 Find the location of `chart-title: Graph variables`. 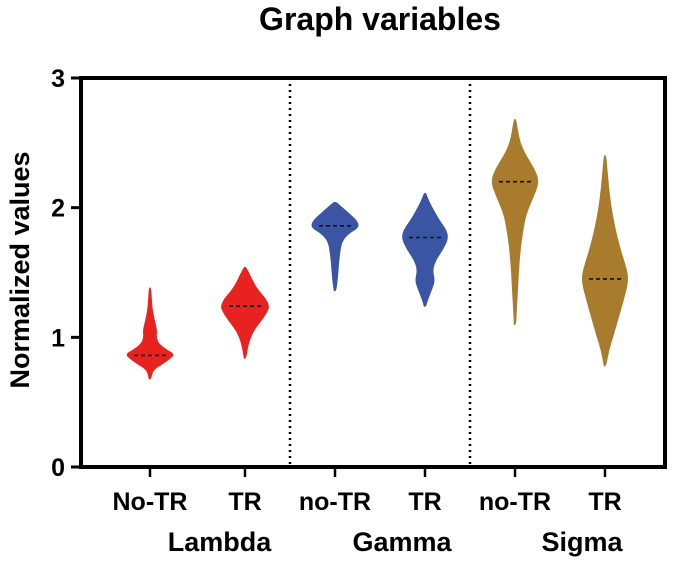

chart-title: Graph variables is located at coordinates (380, 19).